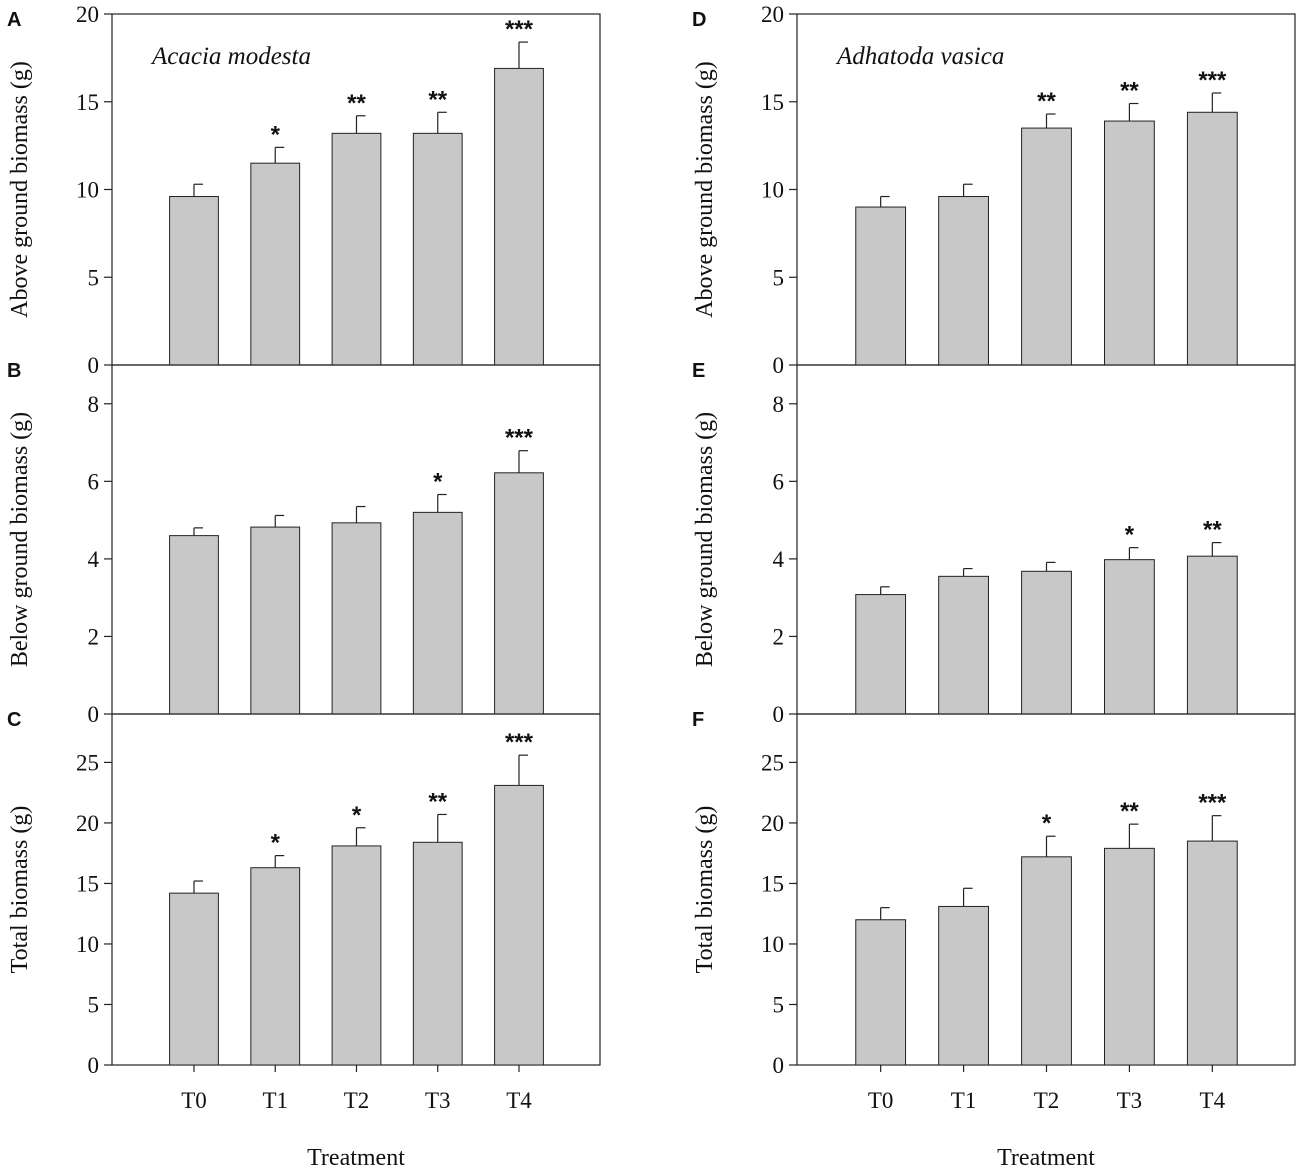 The image size is (1300, 1174). Describe the element at coordinates (356, 1158) in the screenshot. I see `panel-c-xlabel: Treatment` at that location.